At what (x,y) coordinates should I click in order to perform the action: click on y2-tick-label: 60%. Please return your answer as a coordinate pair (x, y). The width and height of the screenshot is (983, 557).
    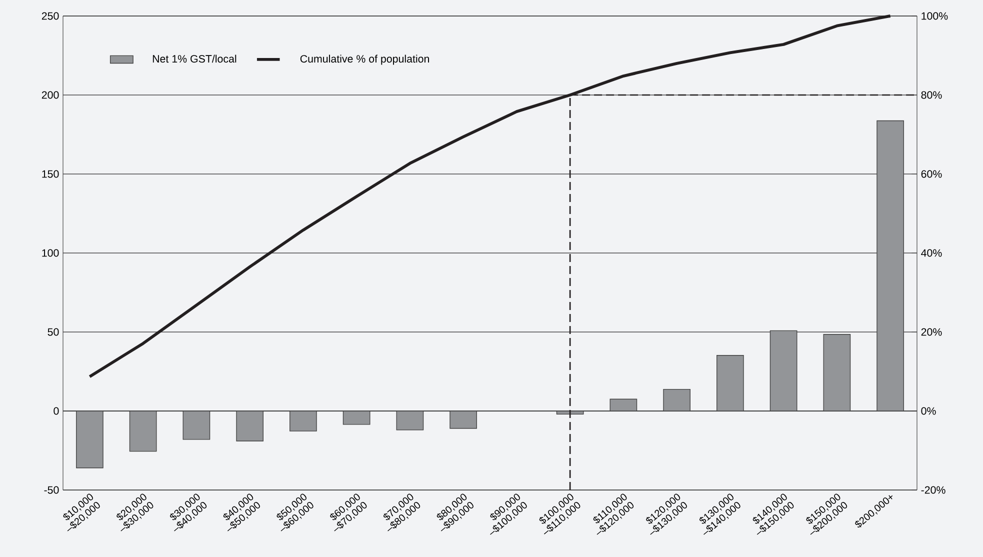
    Looking at the image, I should click on (931, 174).